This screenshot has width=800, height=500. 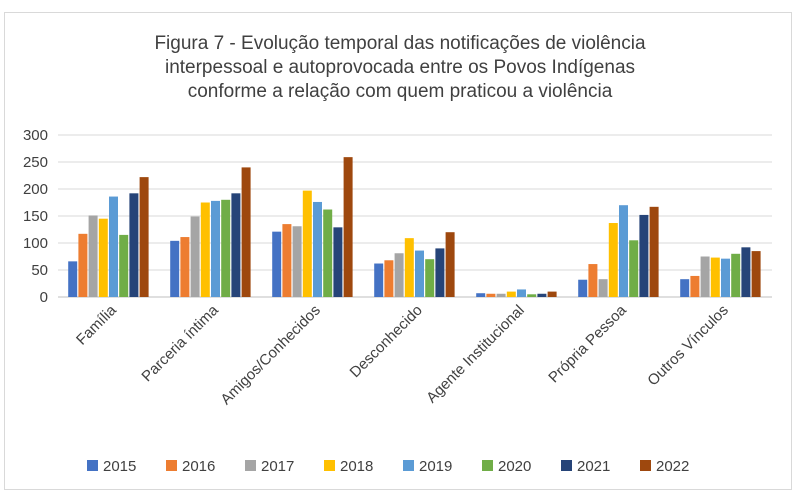 What do you see at coordinates (487, 465) in the screenshot?
I see `legend-swatch-2020` at bounding box center [487, 465].